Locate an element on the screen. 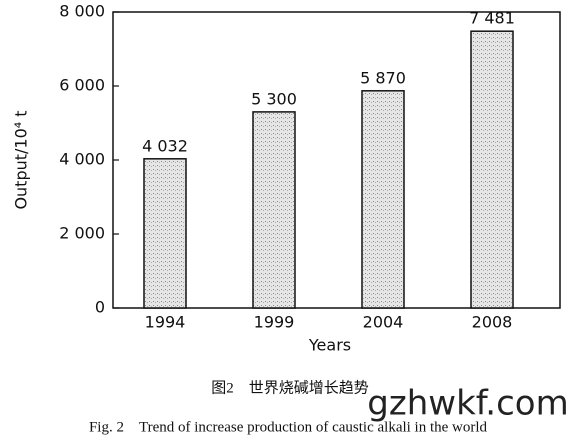 The image size is (576, 445). value-label: 4 032 is located at coordinates (165, 145).